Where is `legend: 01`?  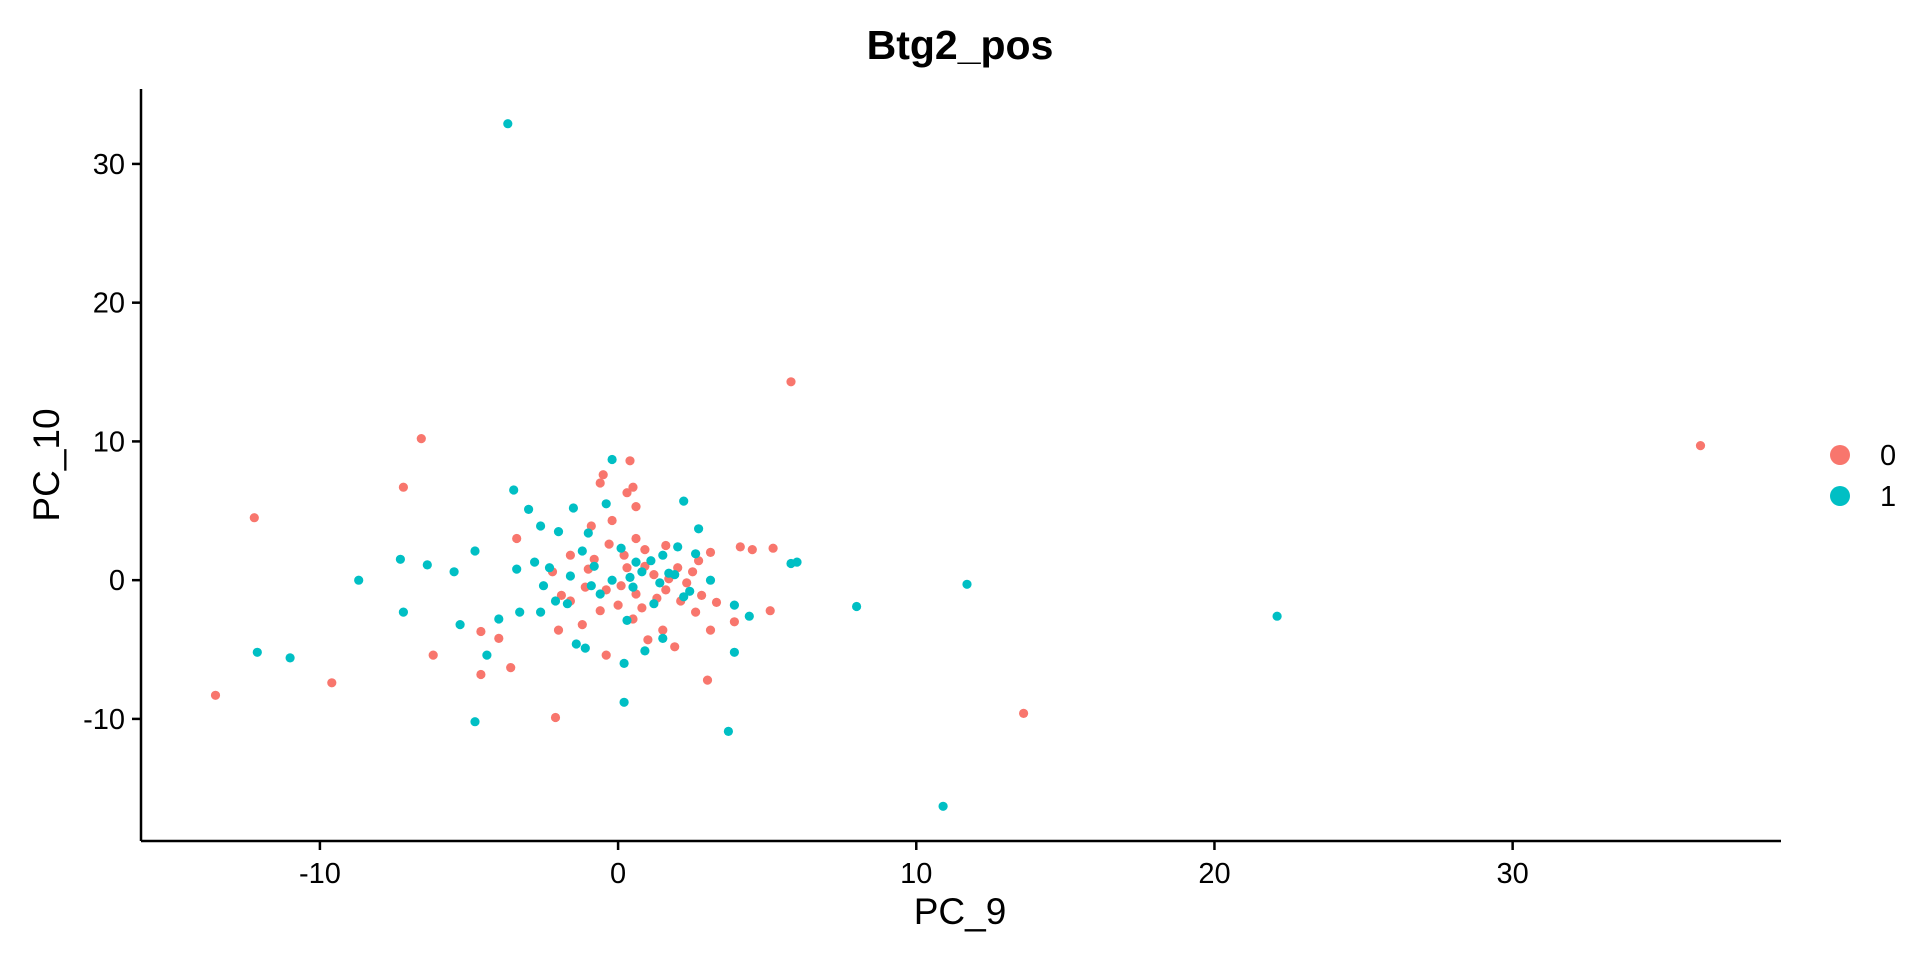
legend: 01 is located at coordinates (1863, 476).